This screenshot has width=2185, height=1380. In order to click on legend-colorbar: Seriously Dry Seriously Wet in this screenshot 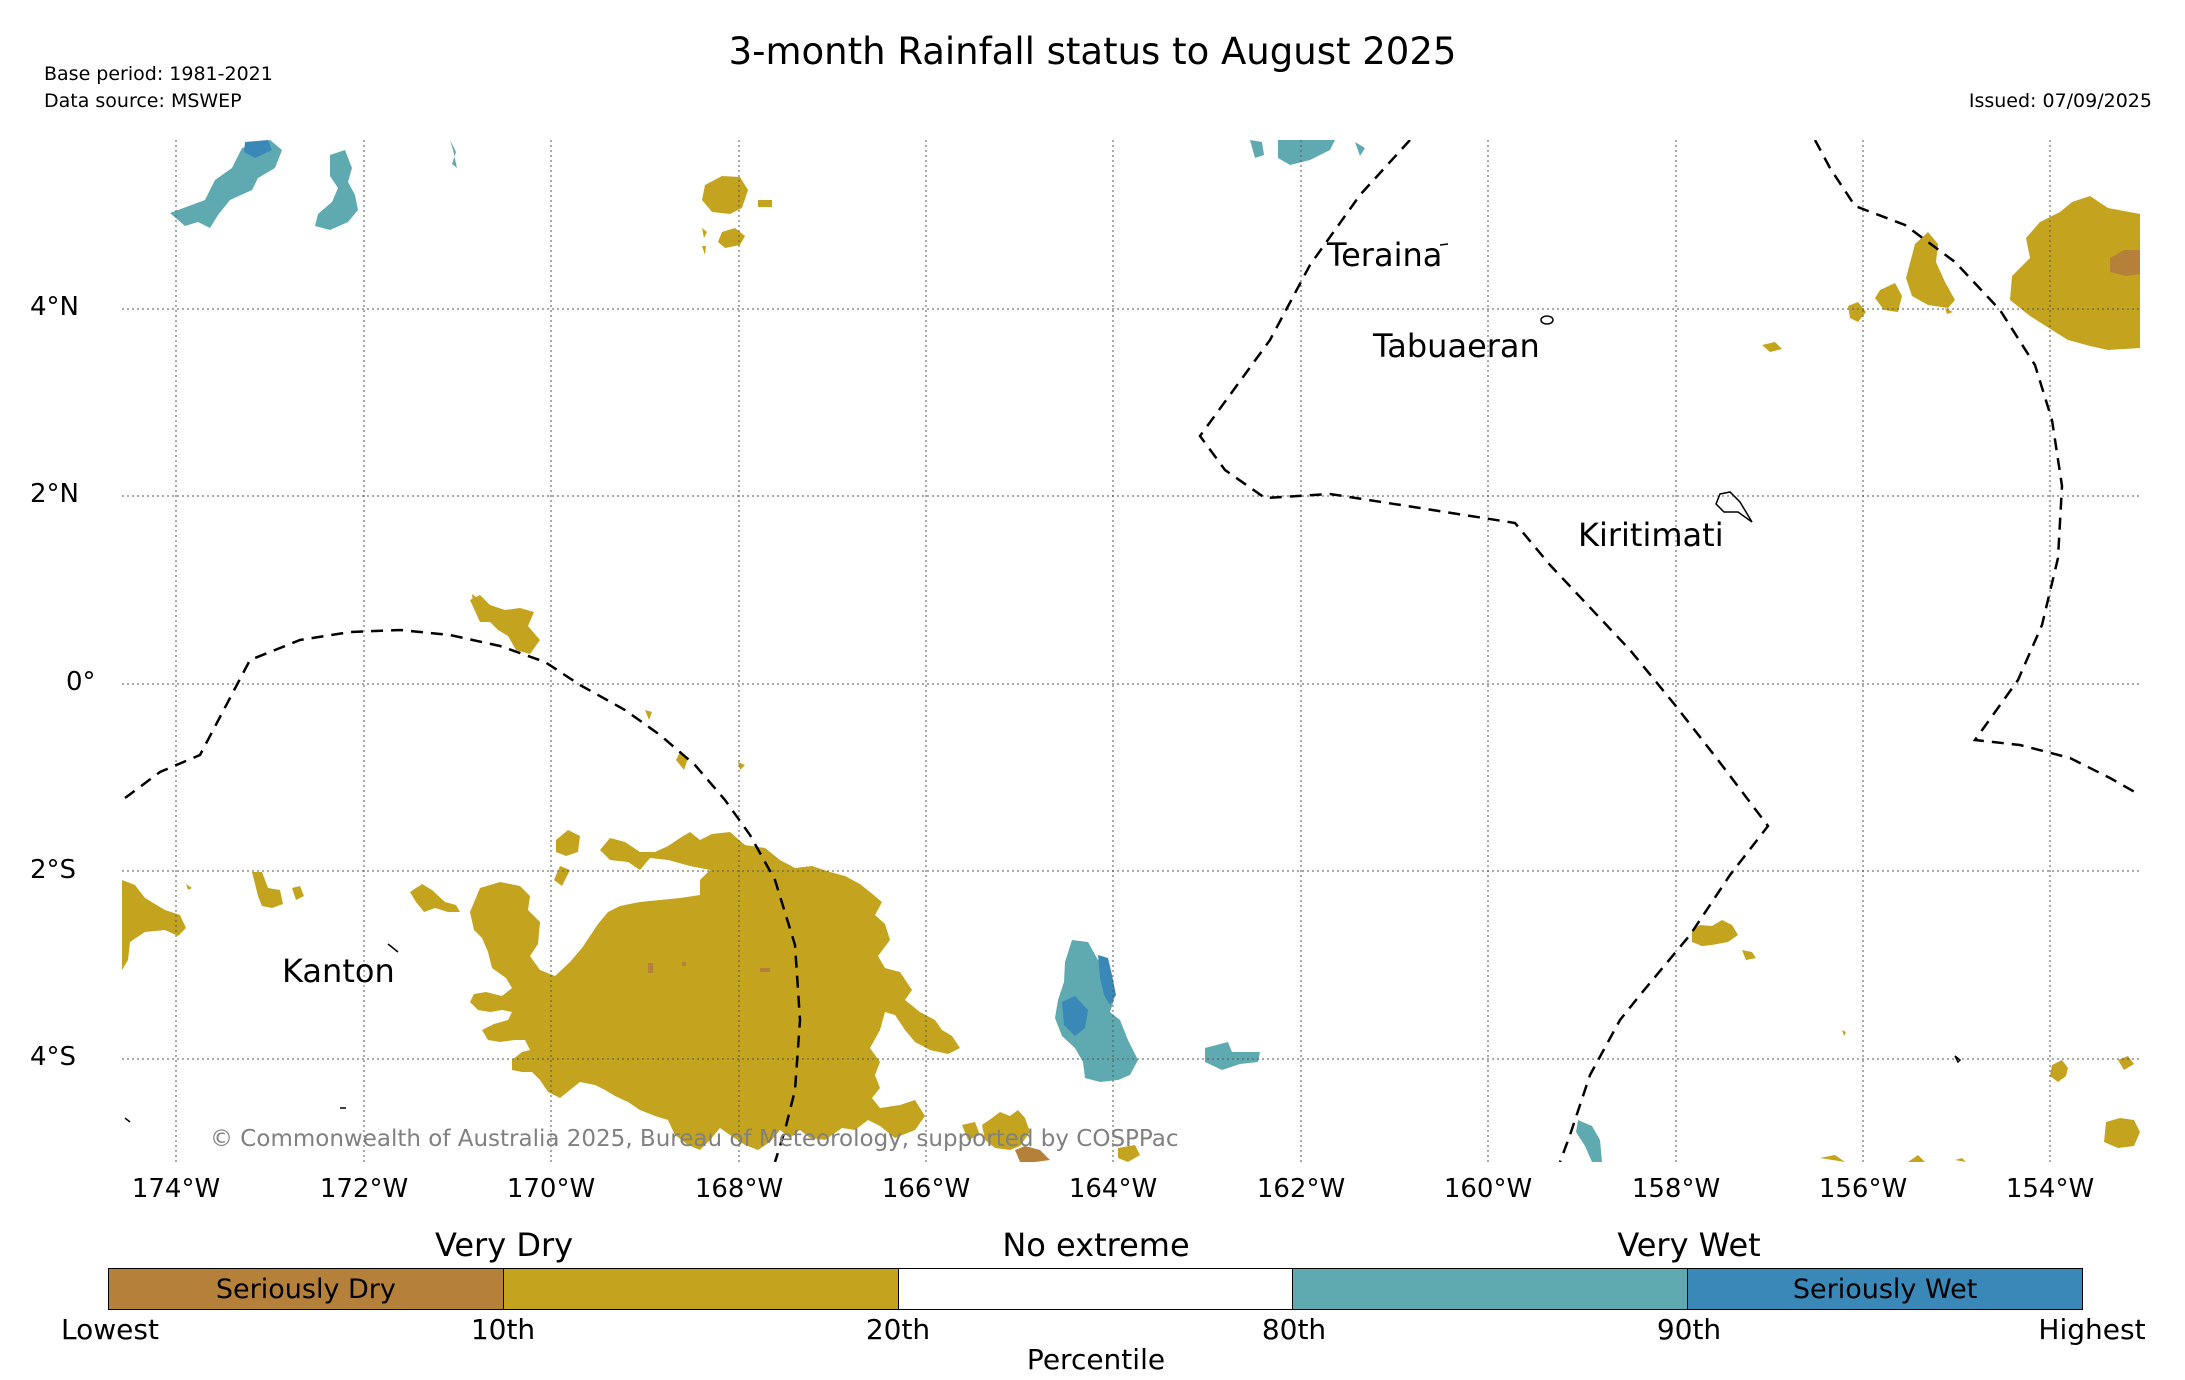, I will do `click(1095, 1289)`.